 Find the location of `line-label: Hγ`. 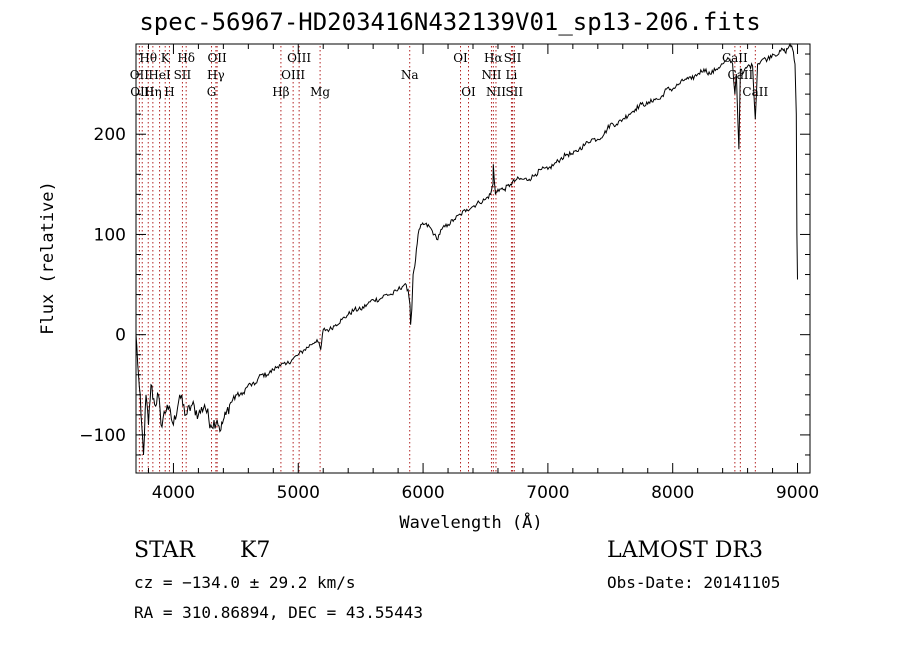

line-label: Hγ is located at coordinates (216, 75).